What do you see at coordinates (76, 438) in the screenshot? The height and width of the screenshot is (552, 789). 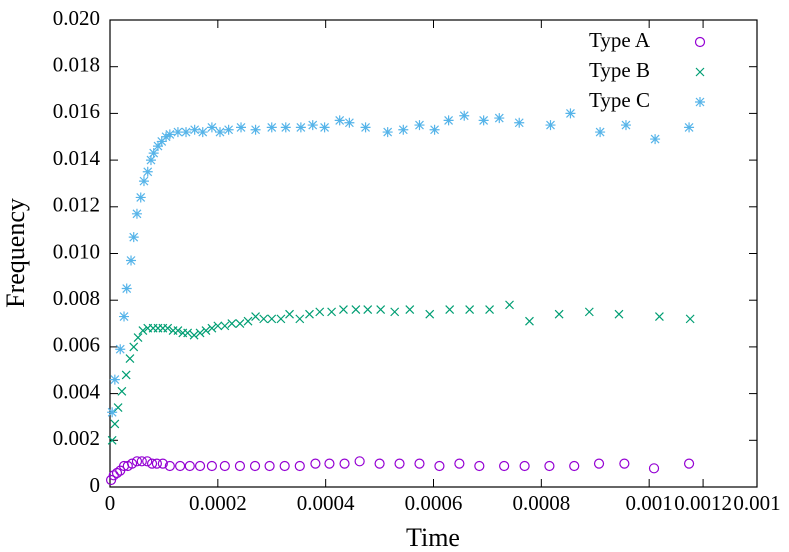 I see `y-tick-label: 0.002` at bounding box center [76, 438].